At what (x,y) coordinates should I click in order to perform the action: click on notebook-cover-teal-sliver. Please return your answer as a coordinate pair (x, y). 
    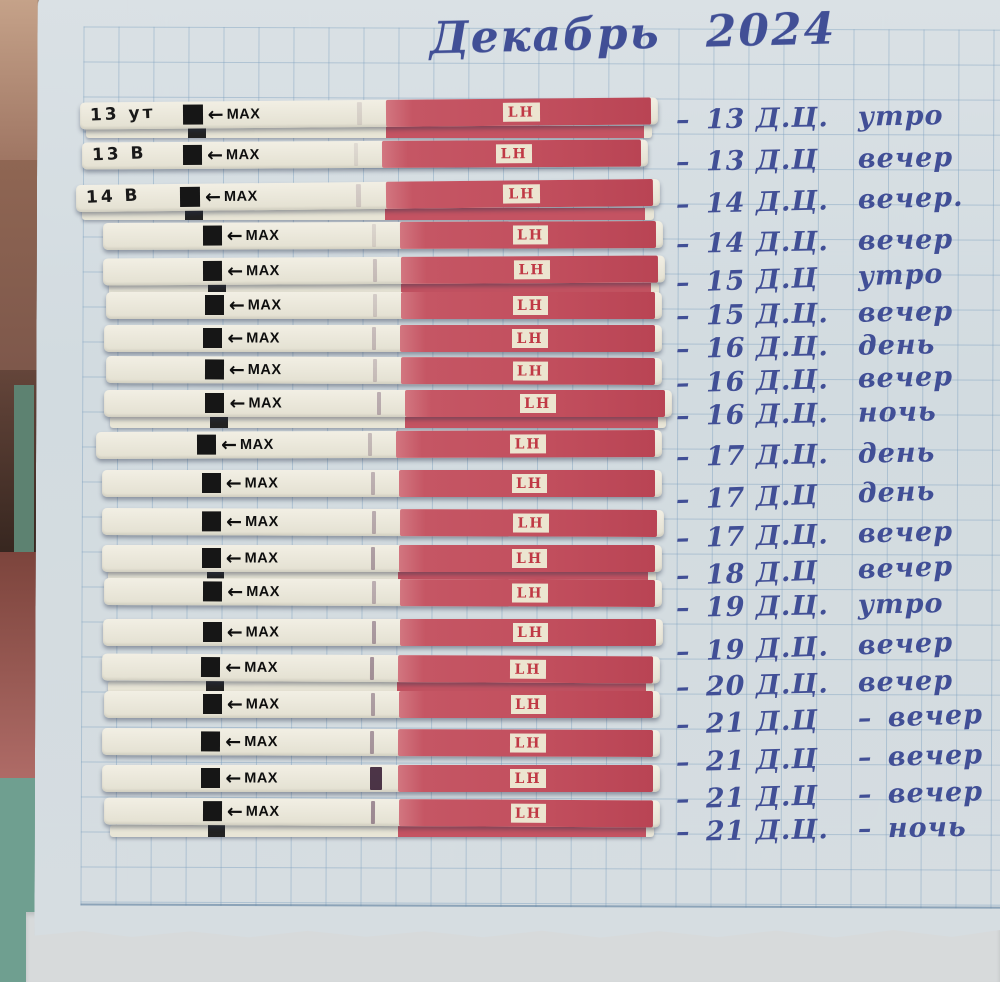
    Looking at the image, I should click on (24, 477).